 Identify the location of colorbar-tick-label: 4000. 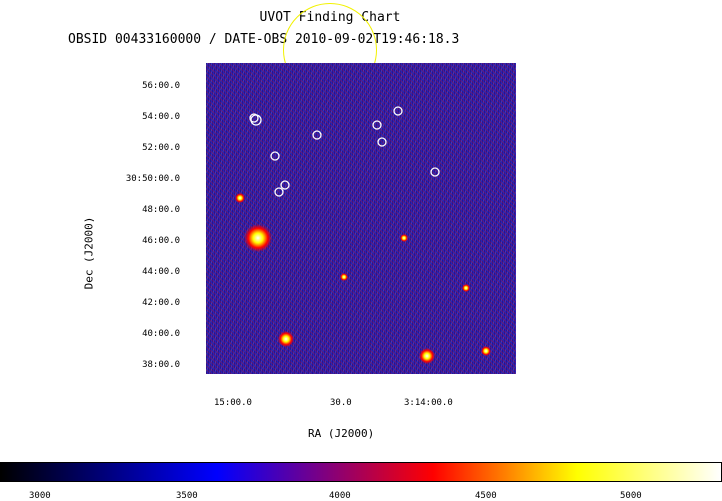
(340, 496).